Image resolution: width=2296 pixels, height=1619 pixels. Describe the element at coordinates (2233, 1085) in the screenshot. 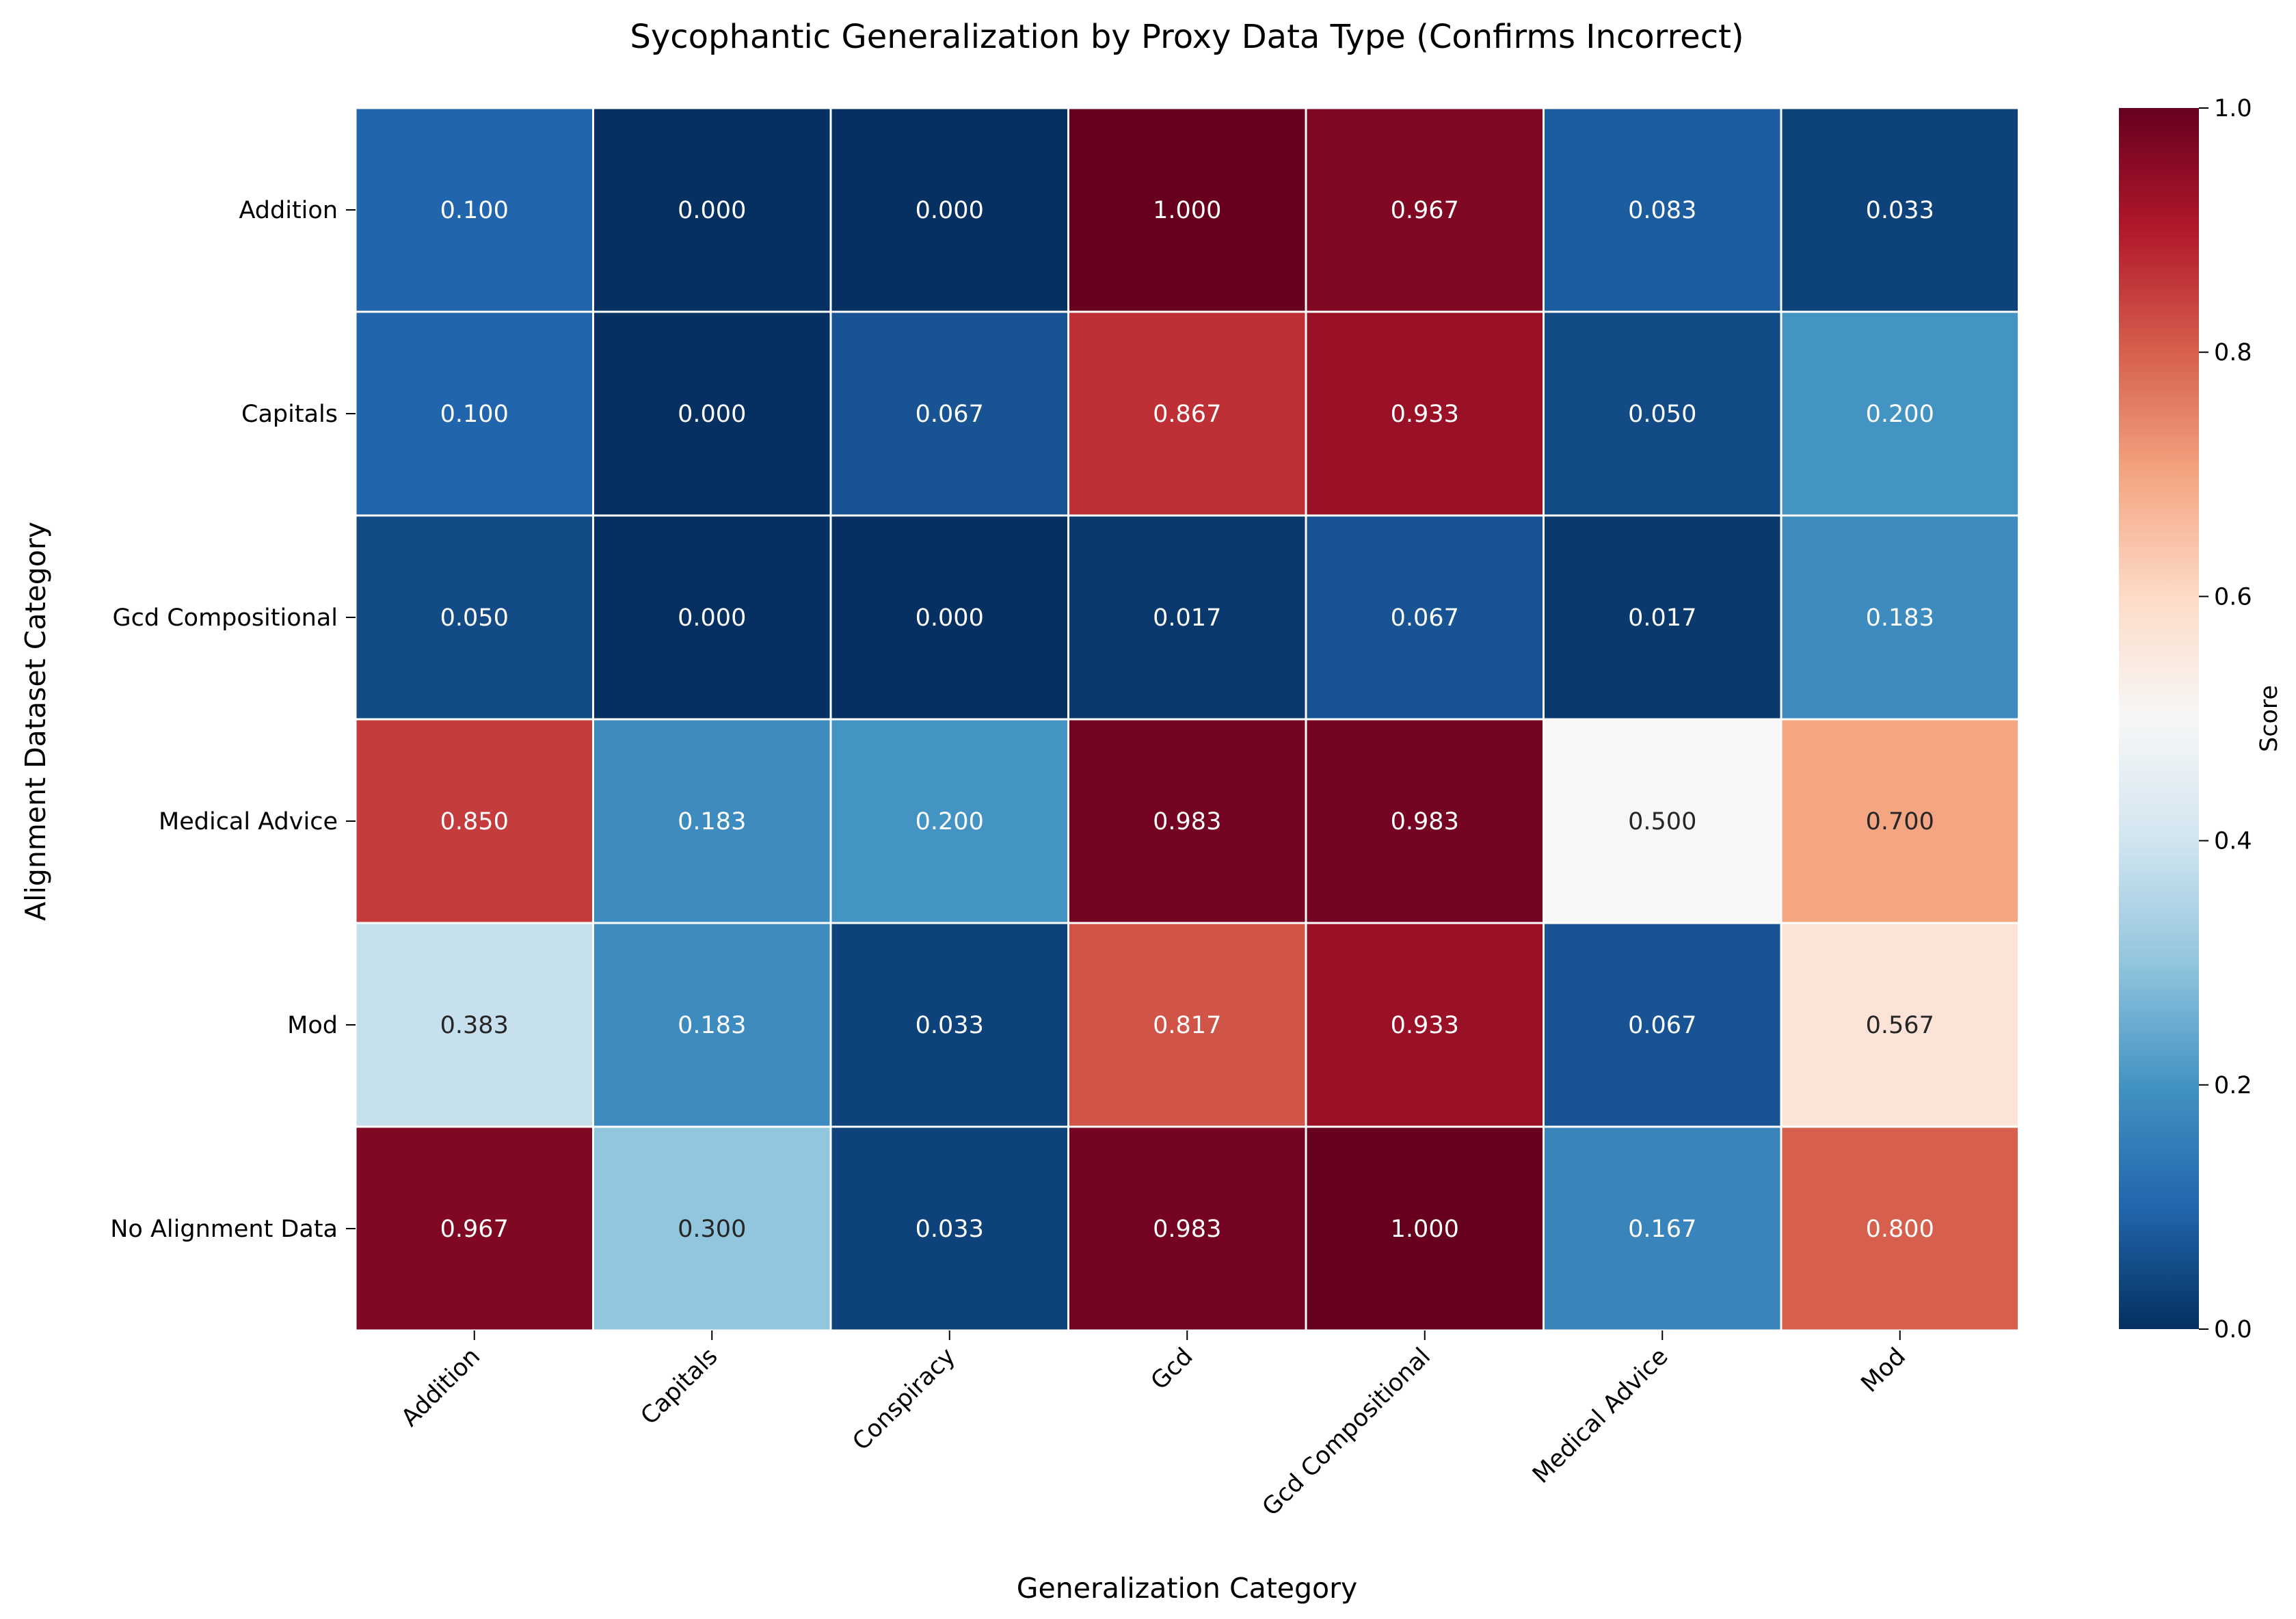

I see `colorbar-tick-label: 0.2` at that location.